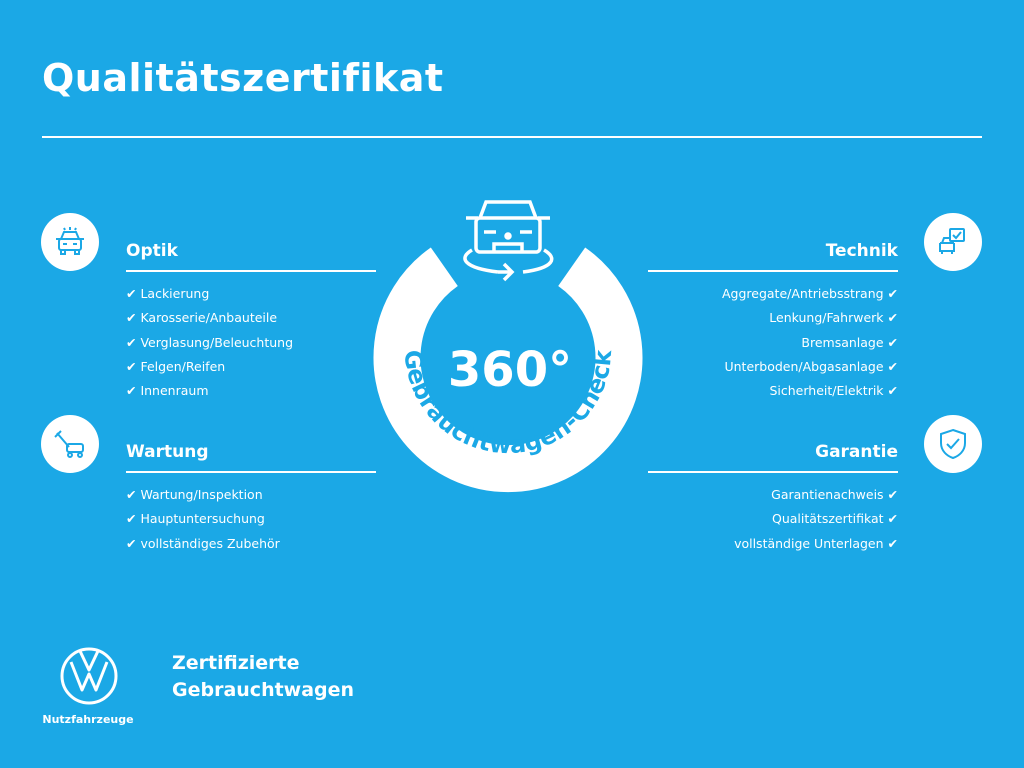 Image resolution: width=1024 pixels, height=768 pixels. I want to click on vw-logo, so click(89, 676).